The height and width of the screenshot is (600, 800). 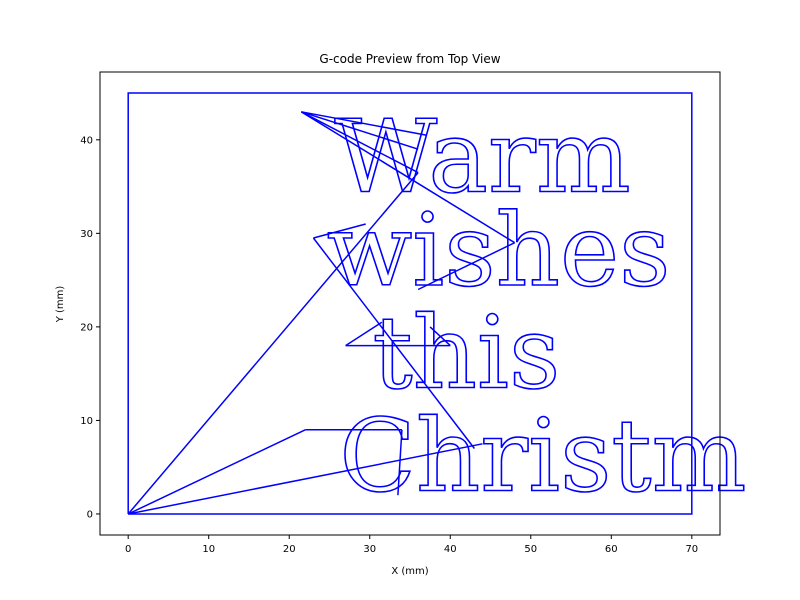 What do you see at coordinates (611, 549) in the screenshot?
I see `x-tick-label: 60` at bounding box center [611, 549].